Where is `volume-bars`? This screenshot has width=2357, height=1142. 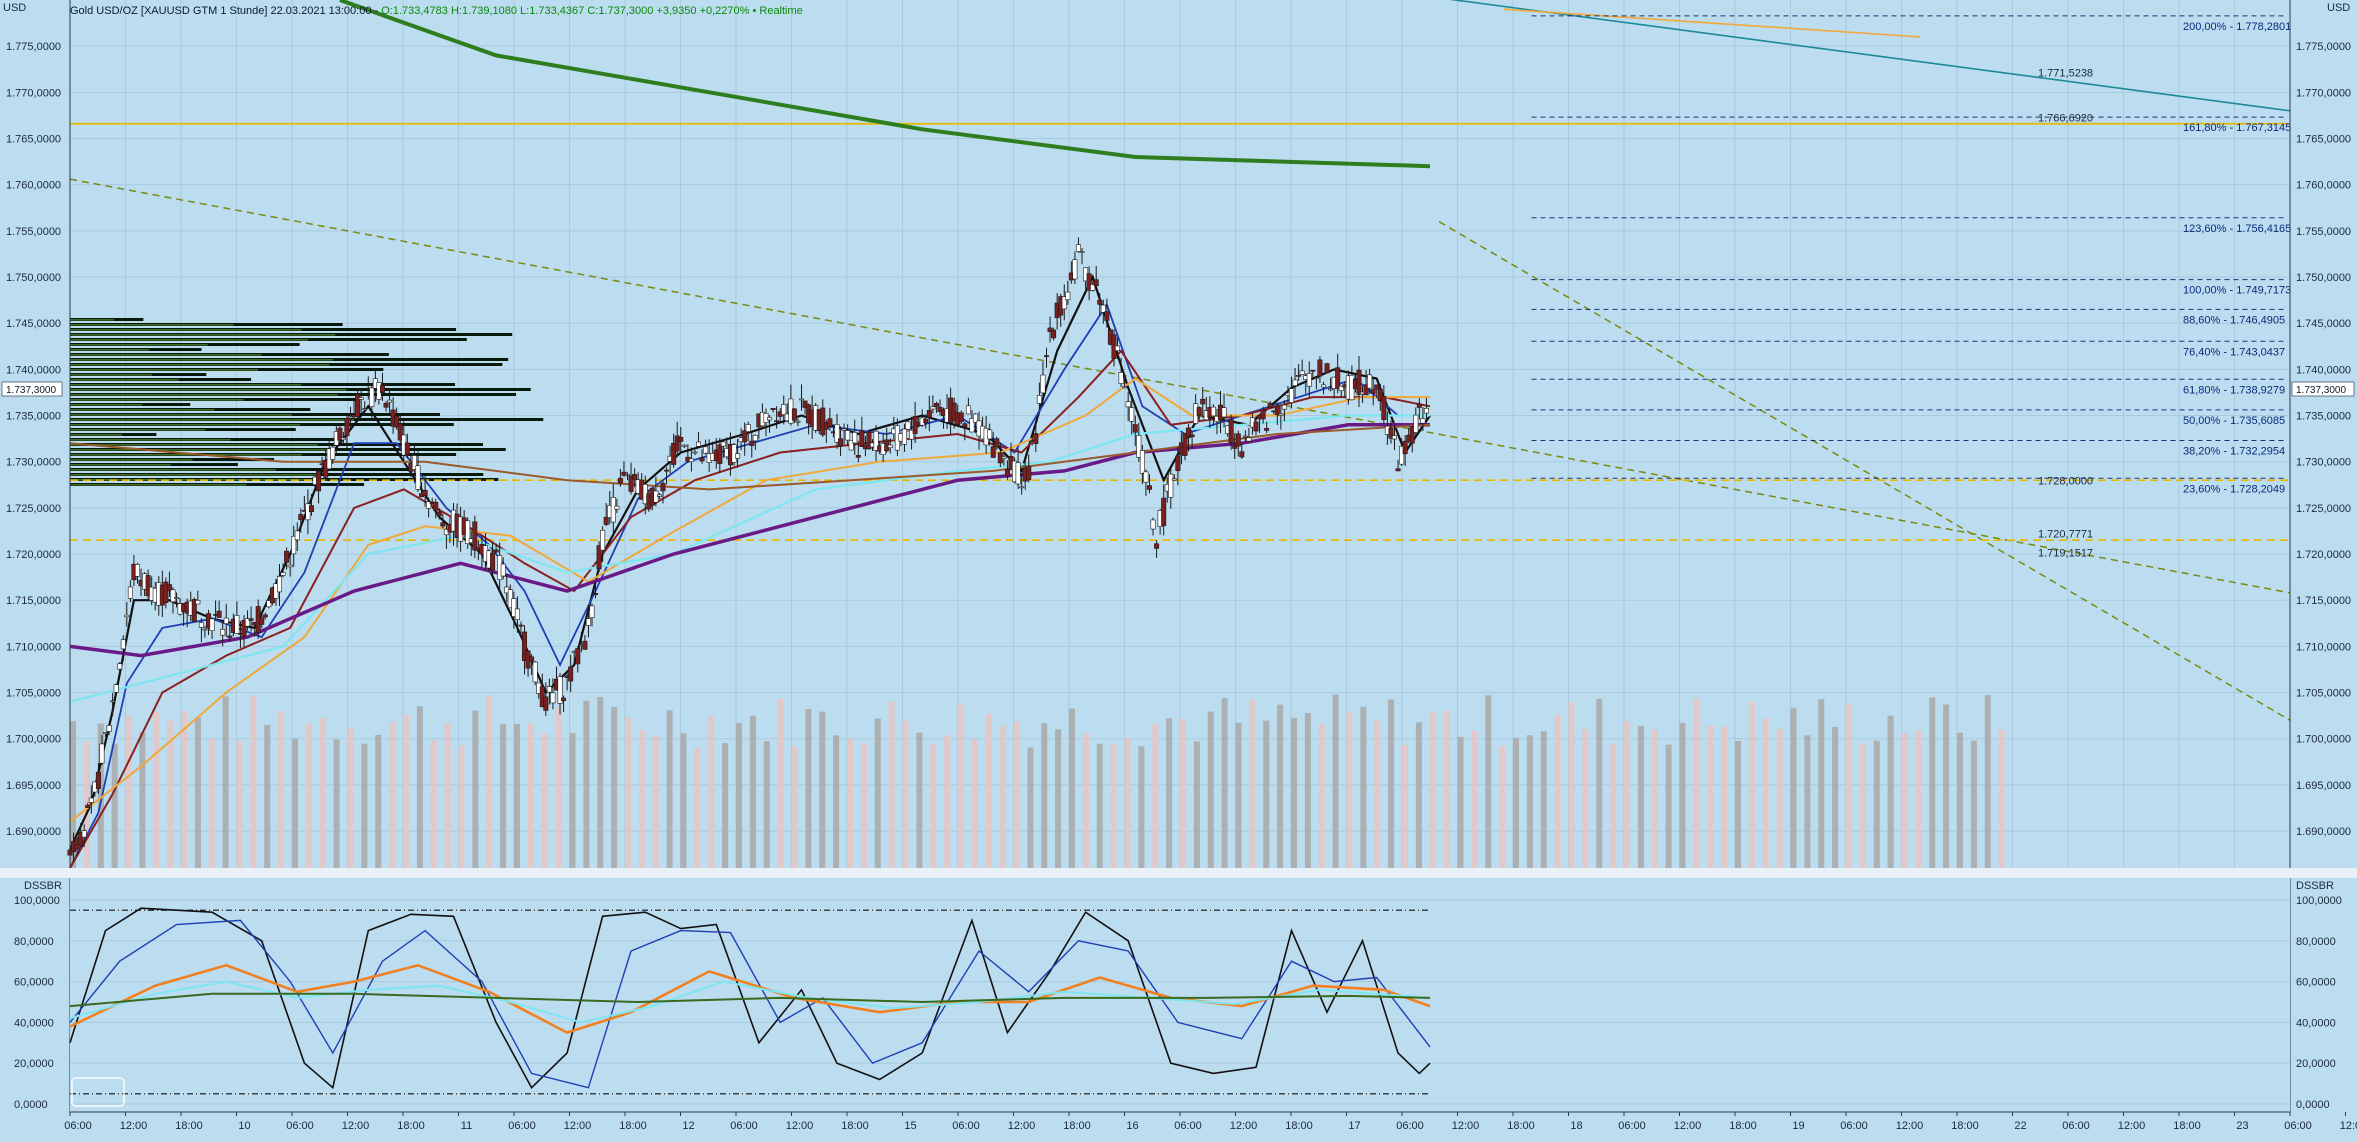 volume-bars is located at coordinates (1037, 781).